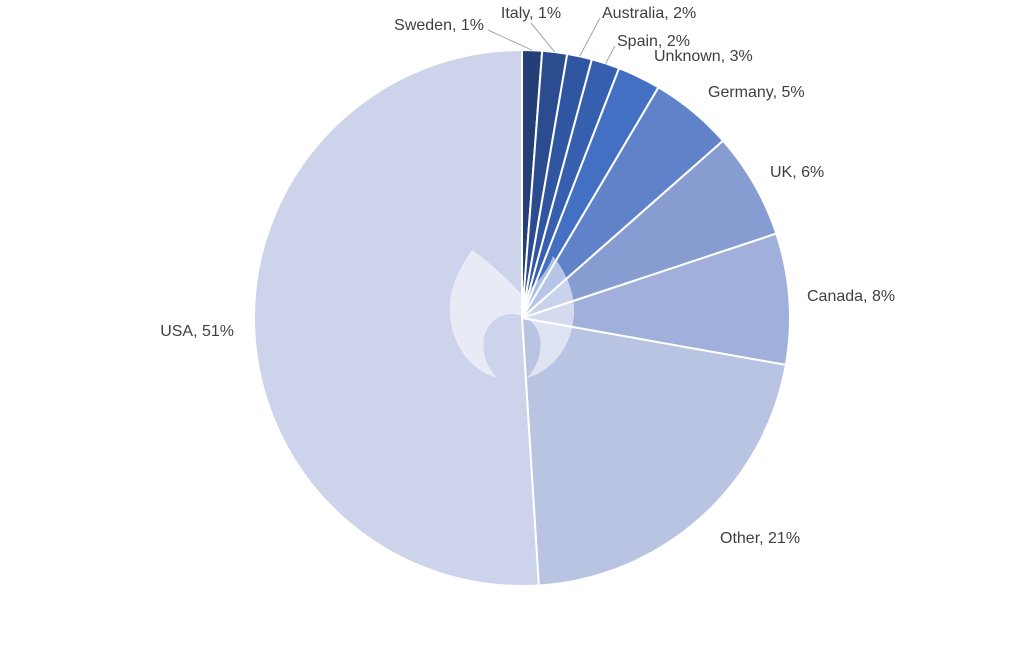 This screenshot has width=1024, height=645. I want to click on leader-line-spain, so click(610, 54).